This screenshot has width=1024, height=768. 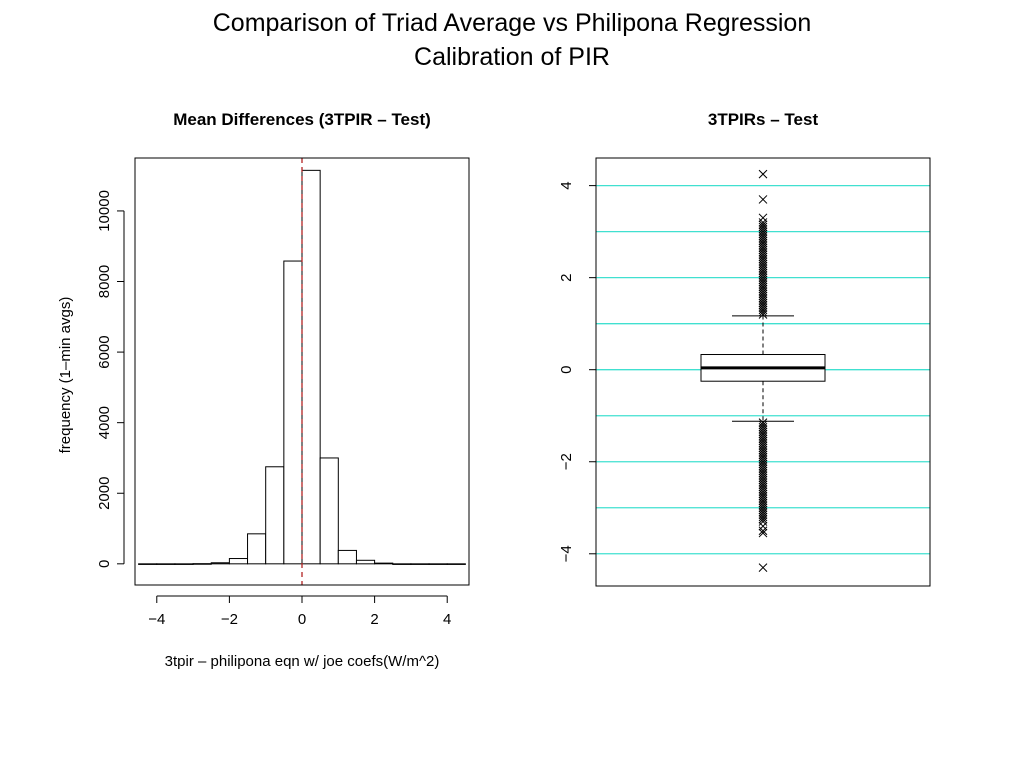 What do you see at coordinates (374, 619) in the screenshot?
I see `histogram-x-tick-label-3: 2` at bounding box center [374, 619].